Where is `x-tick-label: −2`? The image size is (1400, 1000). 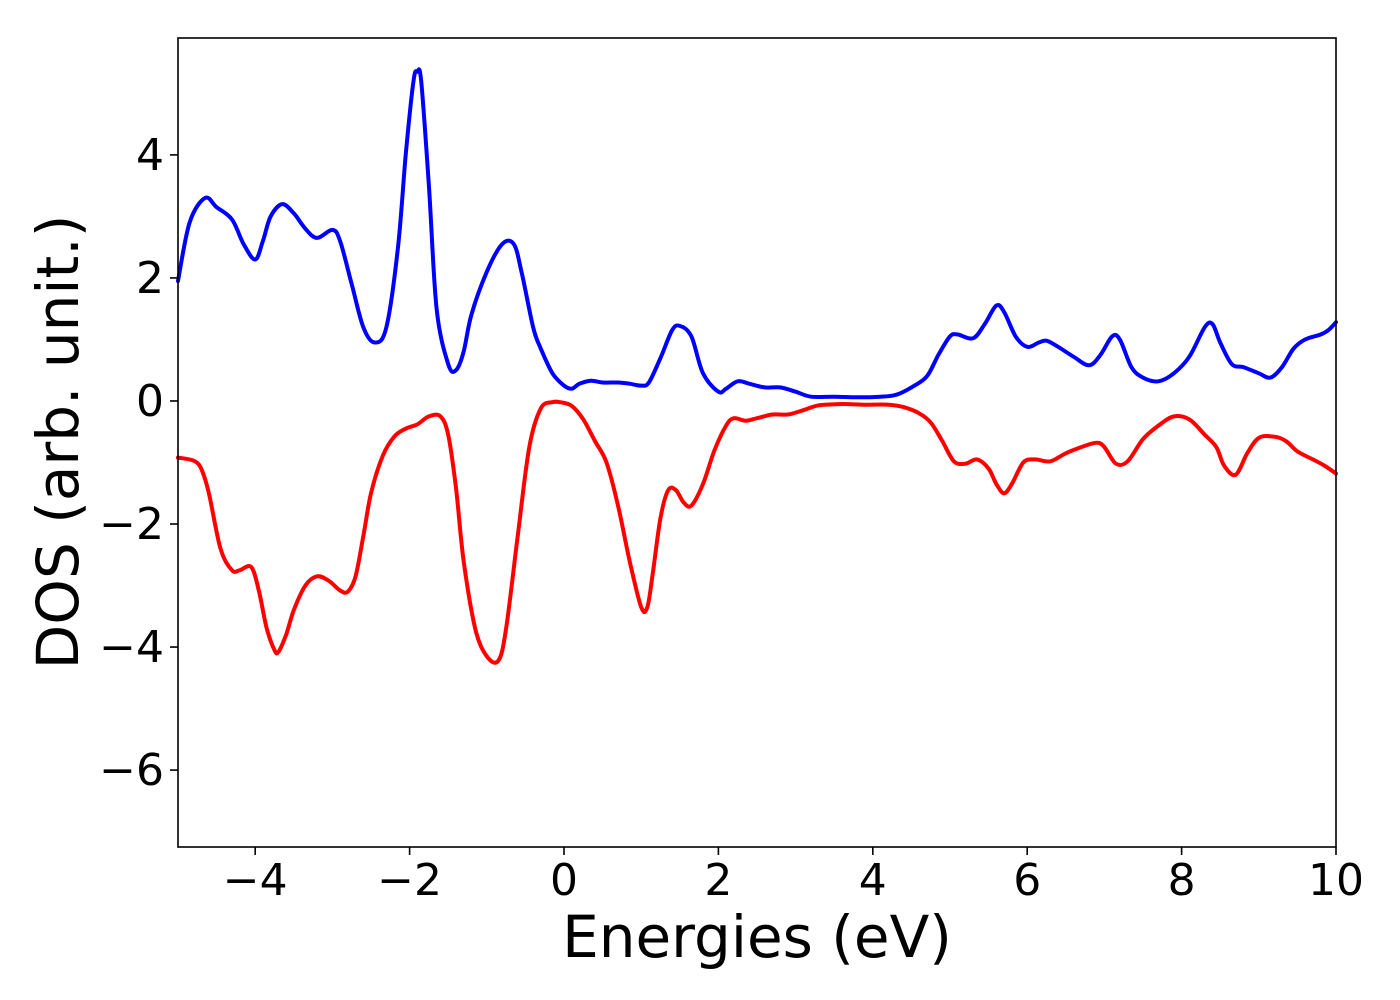 x-tick-label: −2 is located at coordinates (409, 880).